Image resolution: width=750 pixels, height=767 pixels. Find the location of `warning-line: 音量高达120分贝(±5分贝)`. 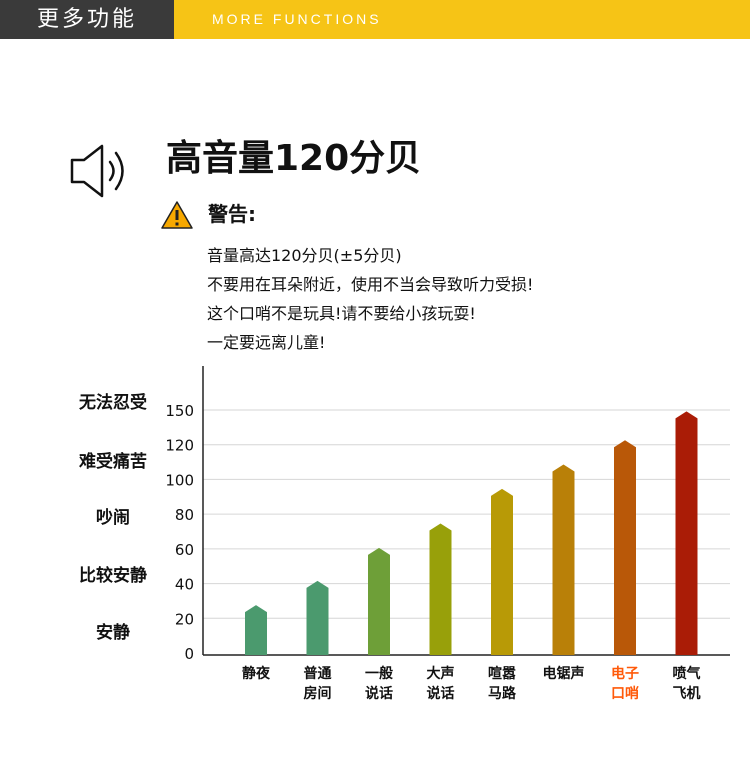

warning-line: 音量高达120分贝(±5分贝) is located at coordinates (304, 255).